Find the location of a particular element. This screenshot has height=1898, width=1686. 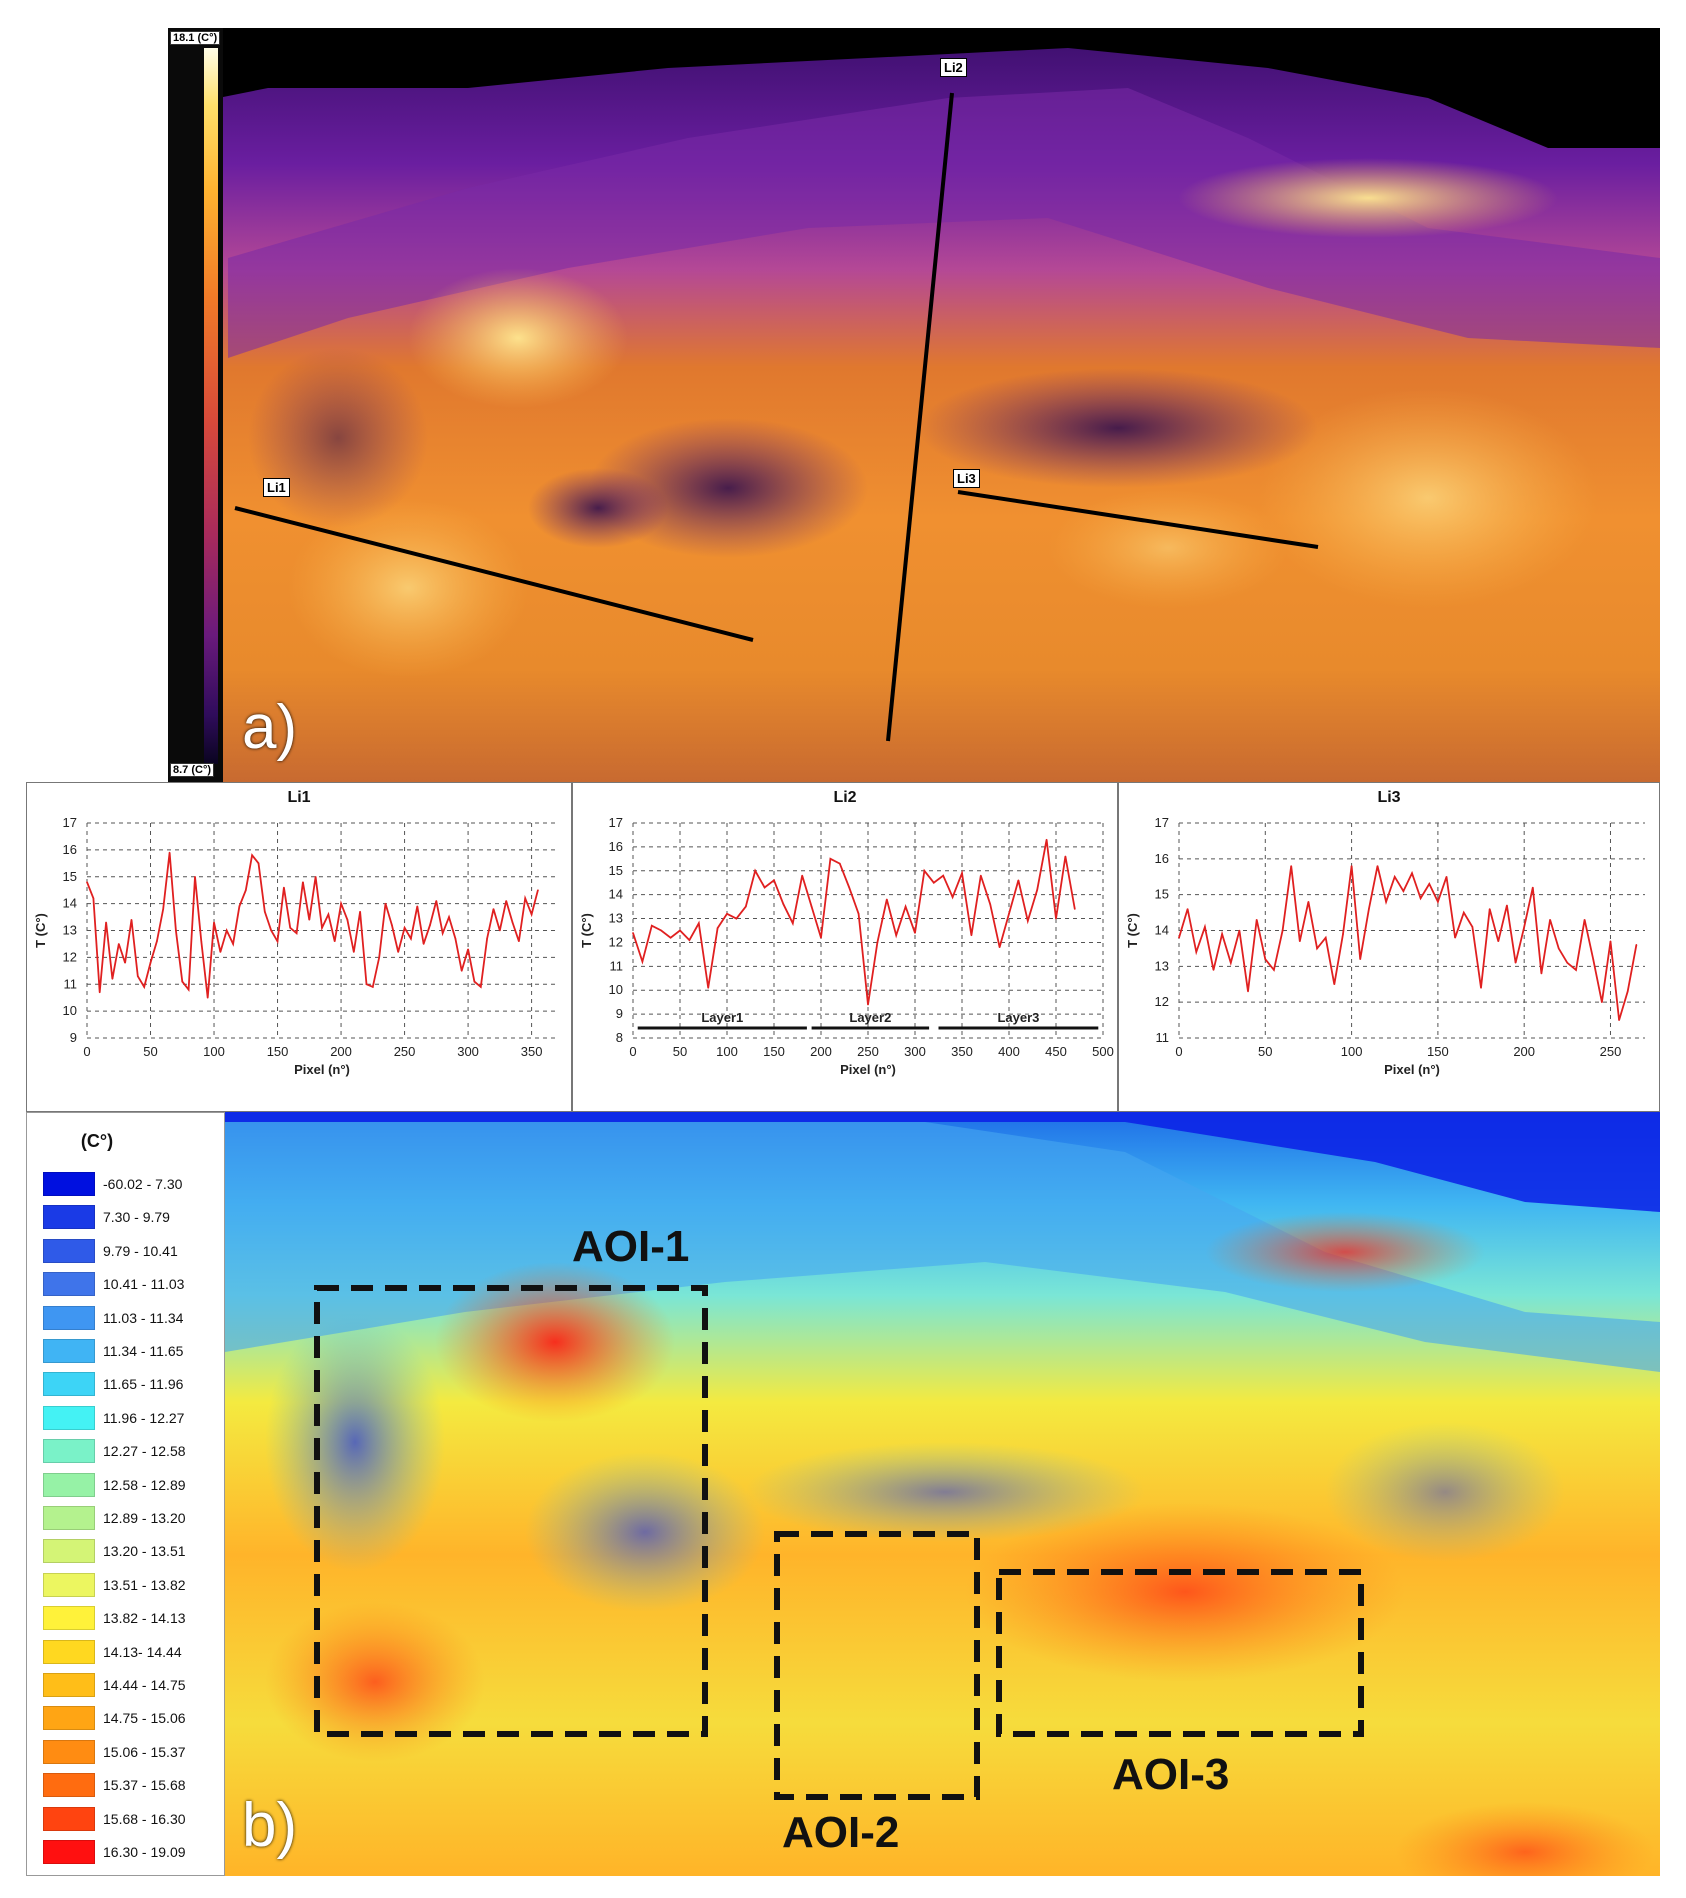

y-tick-label: 13 is located at coordinates (1162, 965).